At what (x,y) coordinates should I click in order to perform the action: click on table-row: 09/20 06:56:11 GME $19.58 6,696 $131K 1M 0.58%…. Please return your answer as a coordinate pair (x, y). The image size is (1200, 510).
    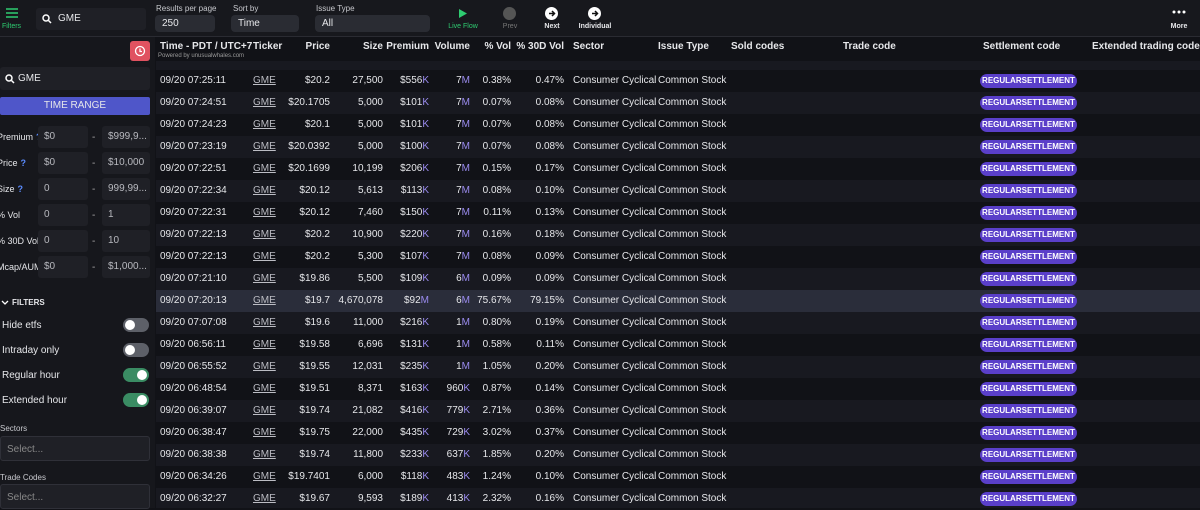
    Looking at the image, I should click on (678, 345).